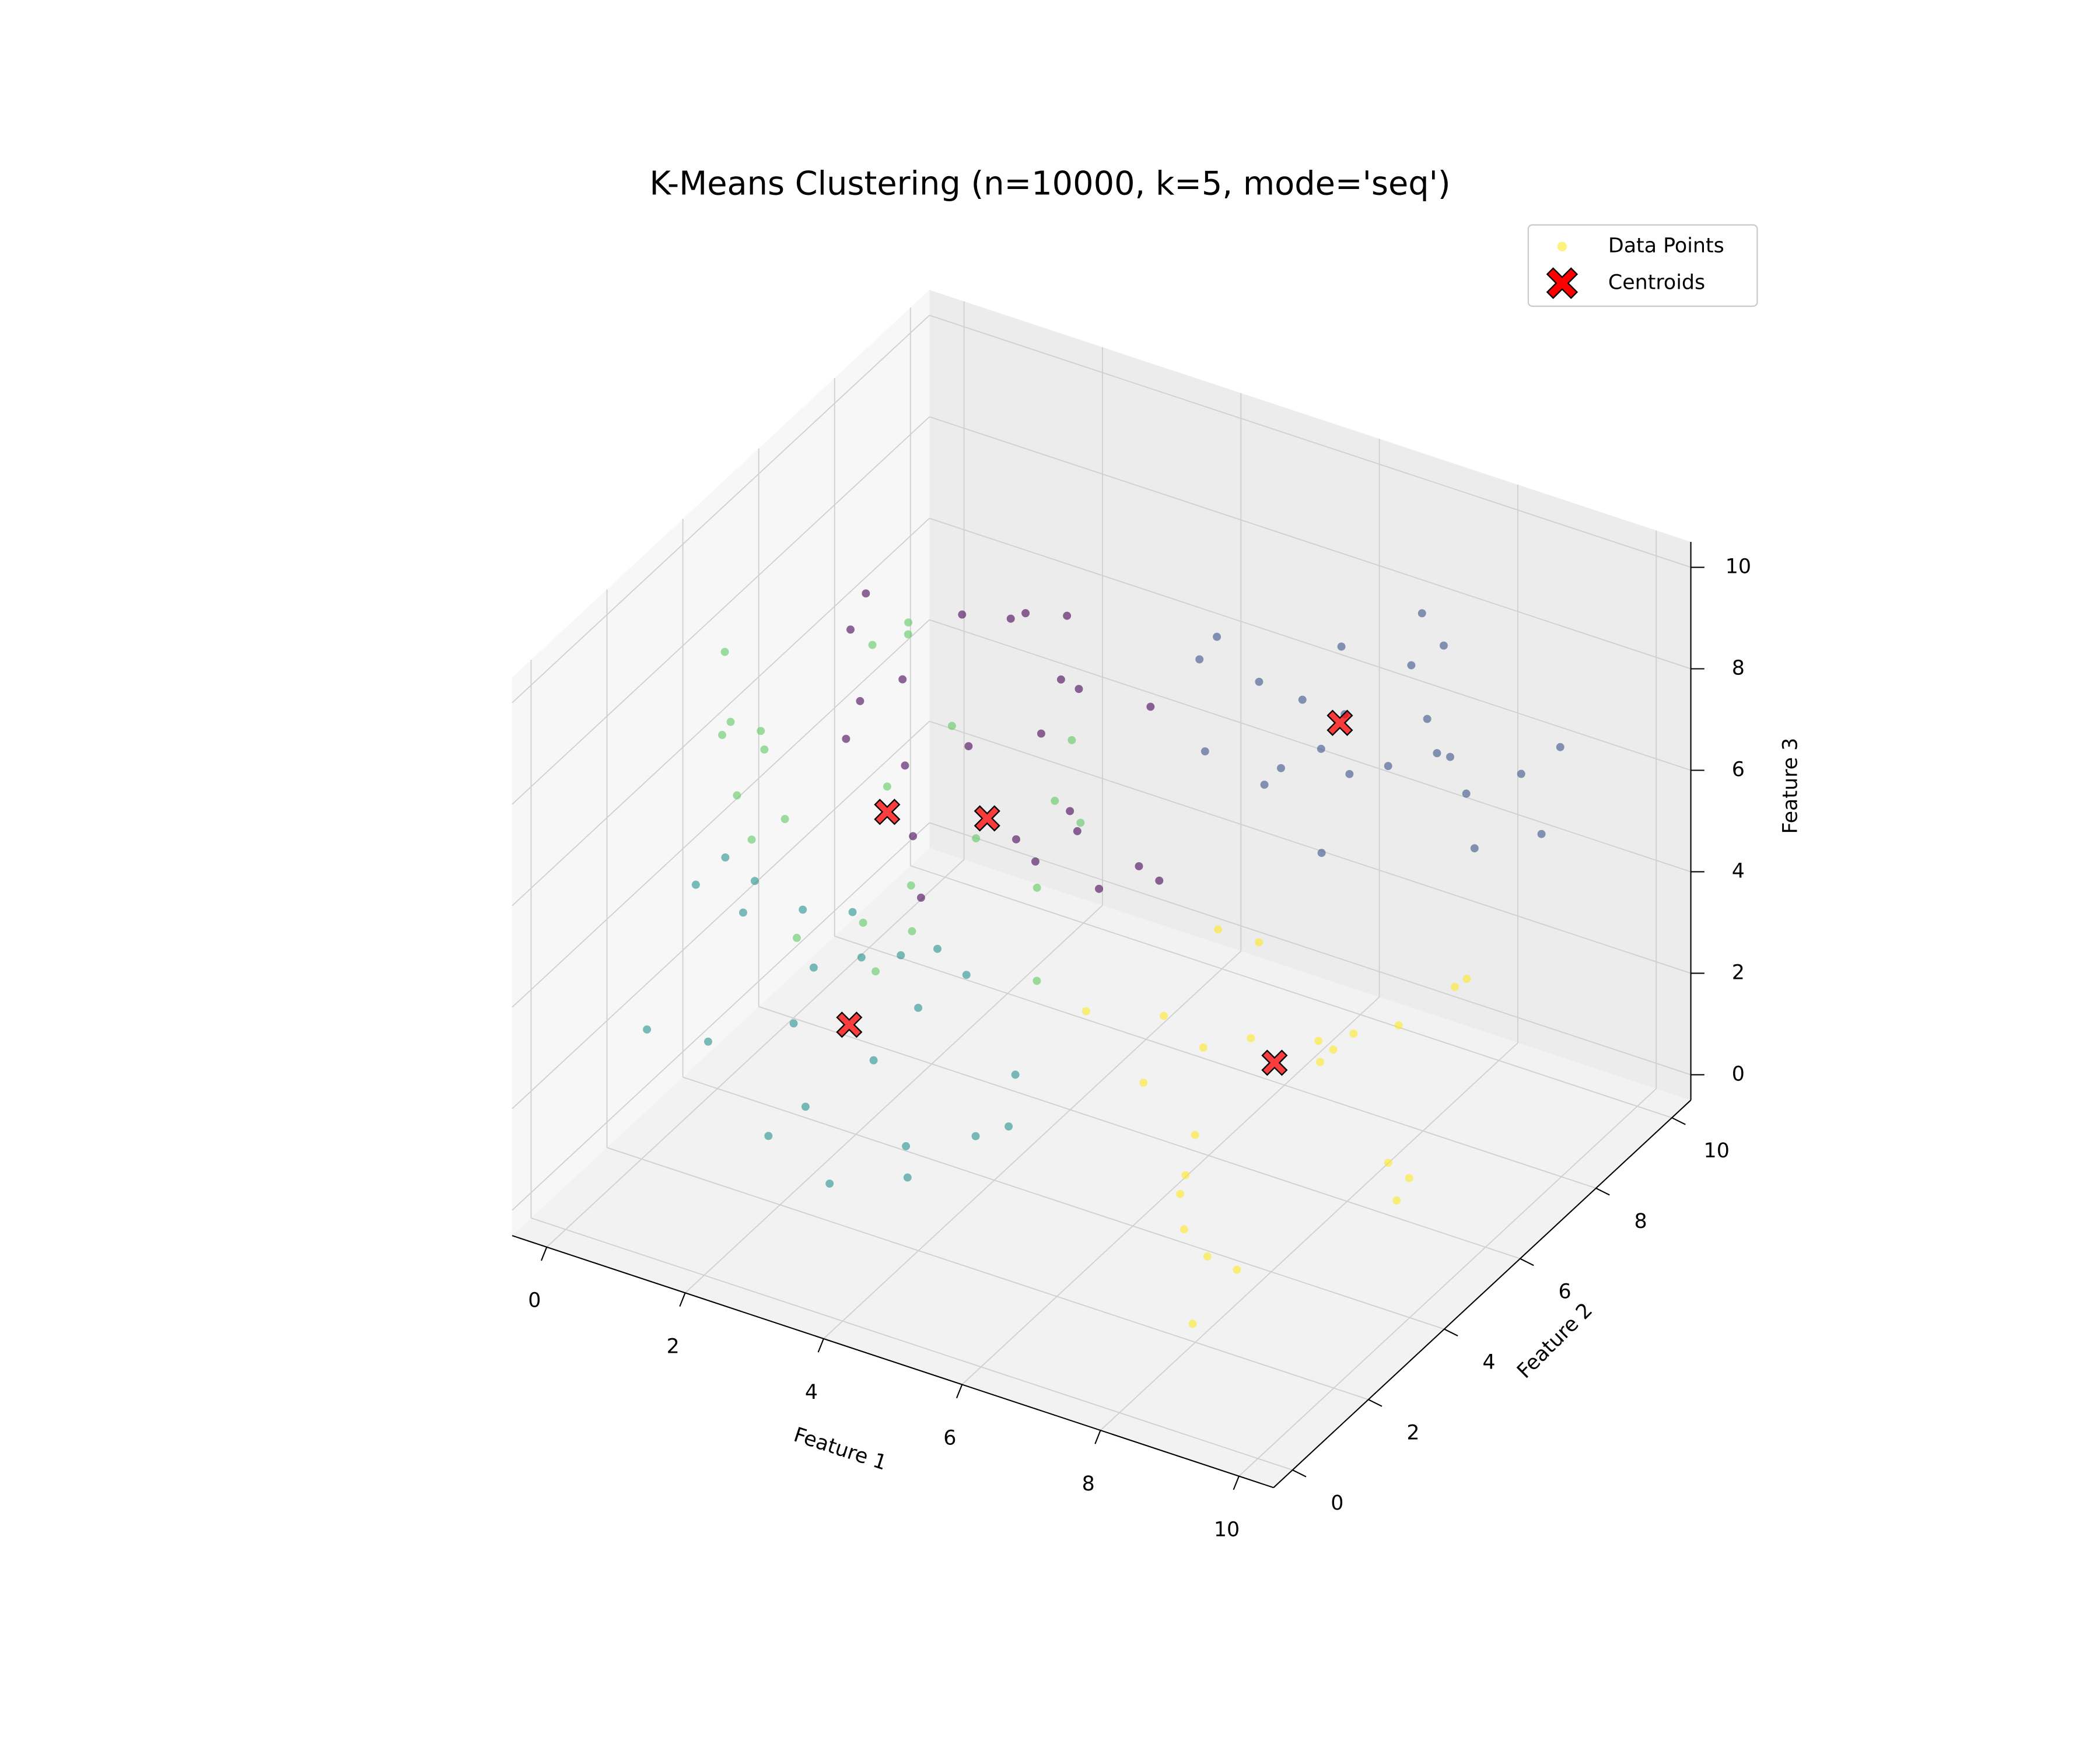 The height and width of the screenshot is (1750, 2100). What do you see at coordinates (1738, 972) in the screenshot?
I see `z-tick-label: 2` at bounding box center [1738, 972].